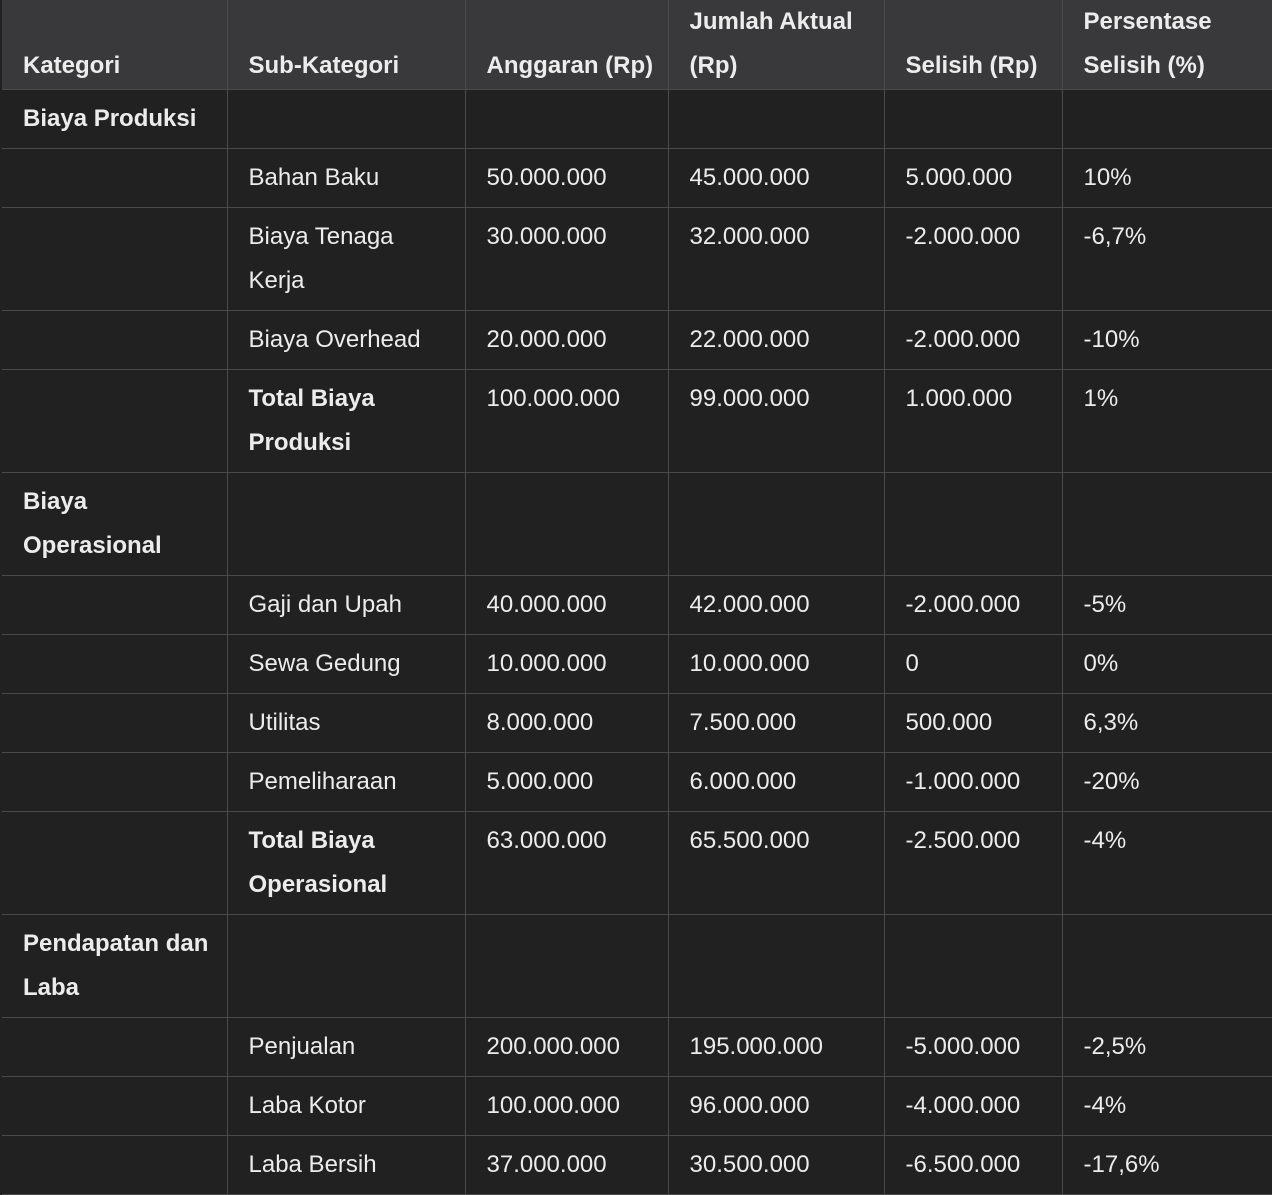 The width and height of the screenshot is (1272, 1195). I want to click on variance-percent-cell: -5%, so click(1166, 605).